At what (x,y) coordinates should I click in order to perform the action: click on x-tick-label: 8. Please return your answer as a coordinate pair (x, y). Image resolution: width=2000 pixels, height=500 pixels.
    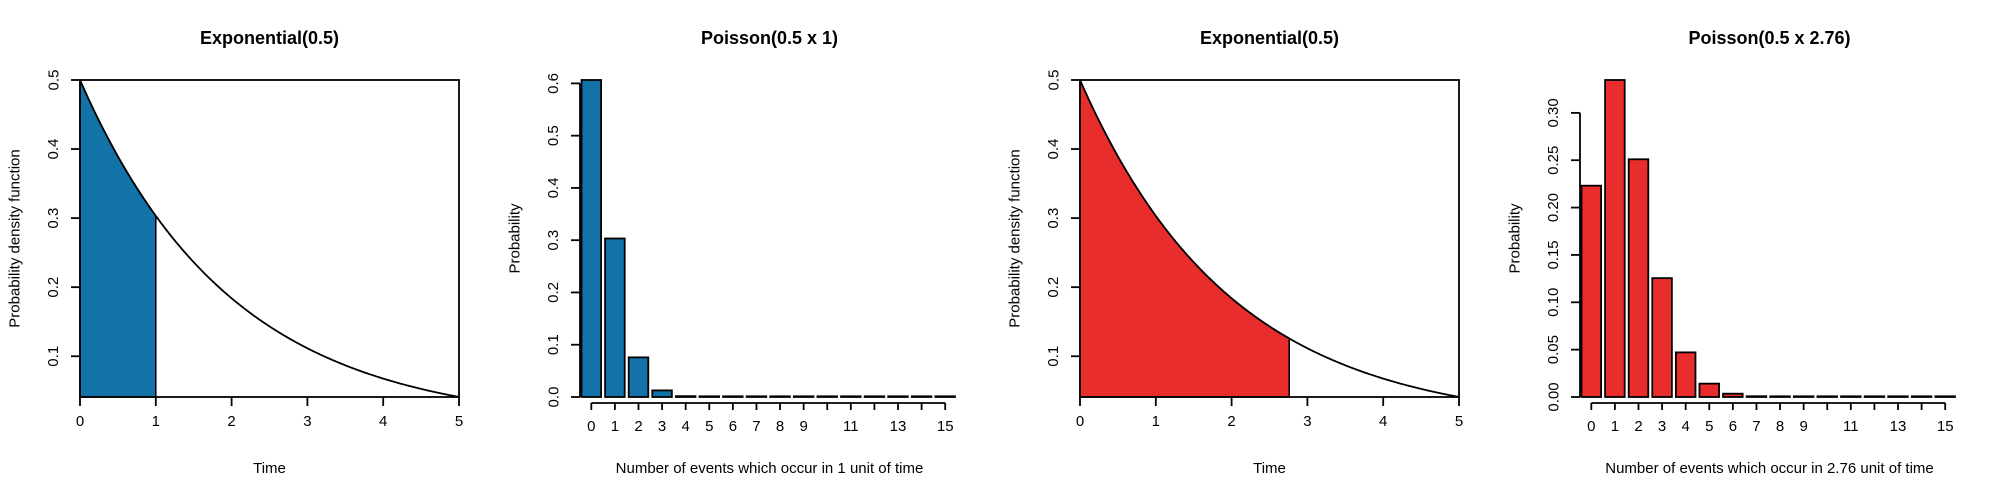
    Looking at the image, I should click on (780, 426).